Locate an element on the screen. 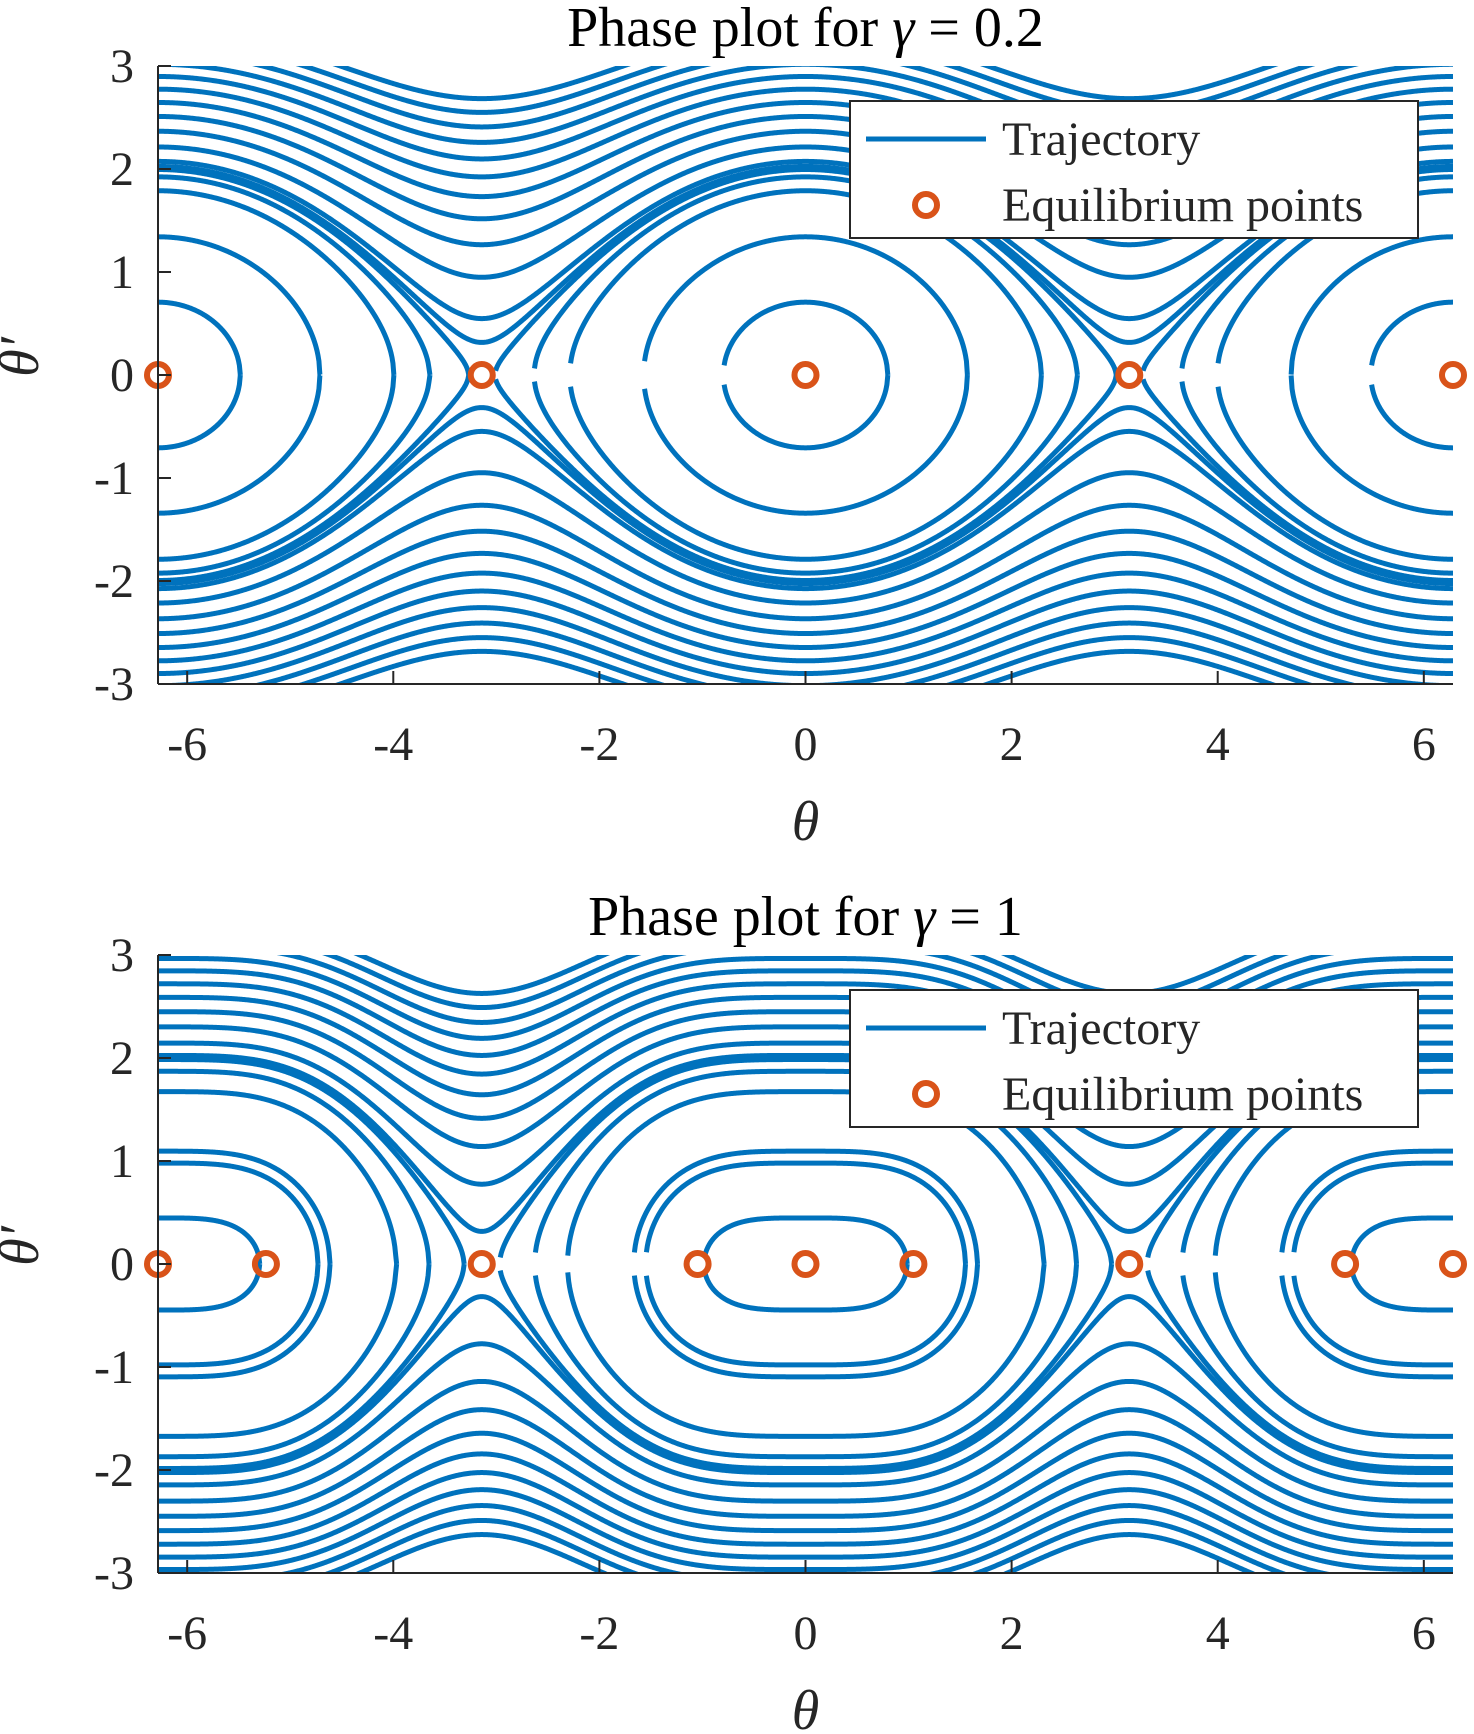  legend: Trajectory Equilibrium points is located at coordinates (1134, 1058).